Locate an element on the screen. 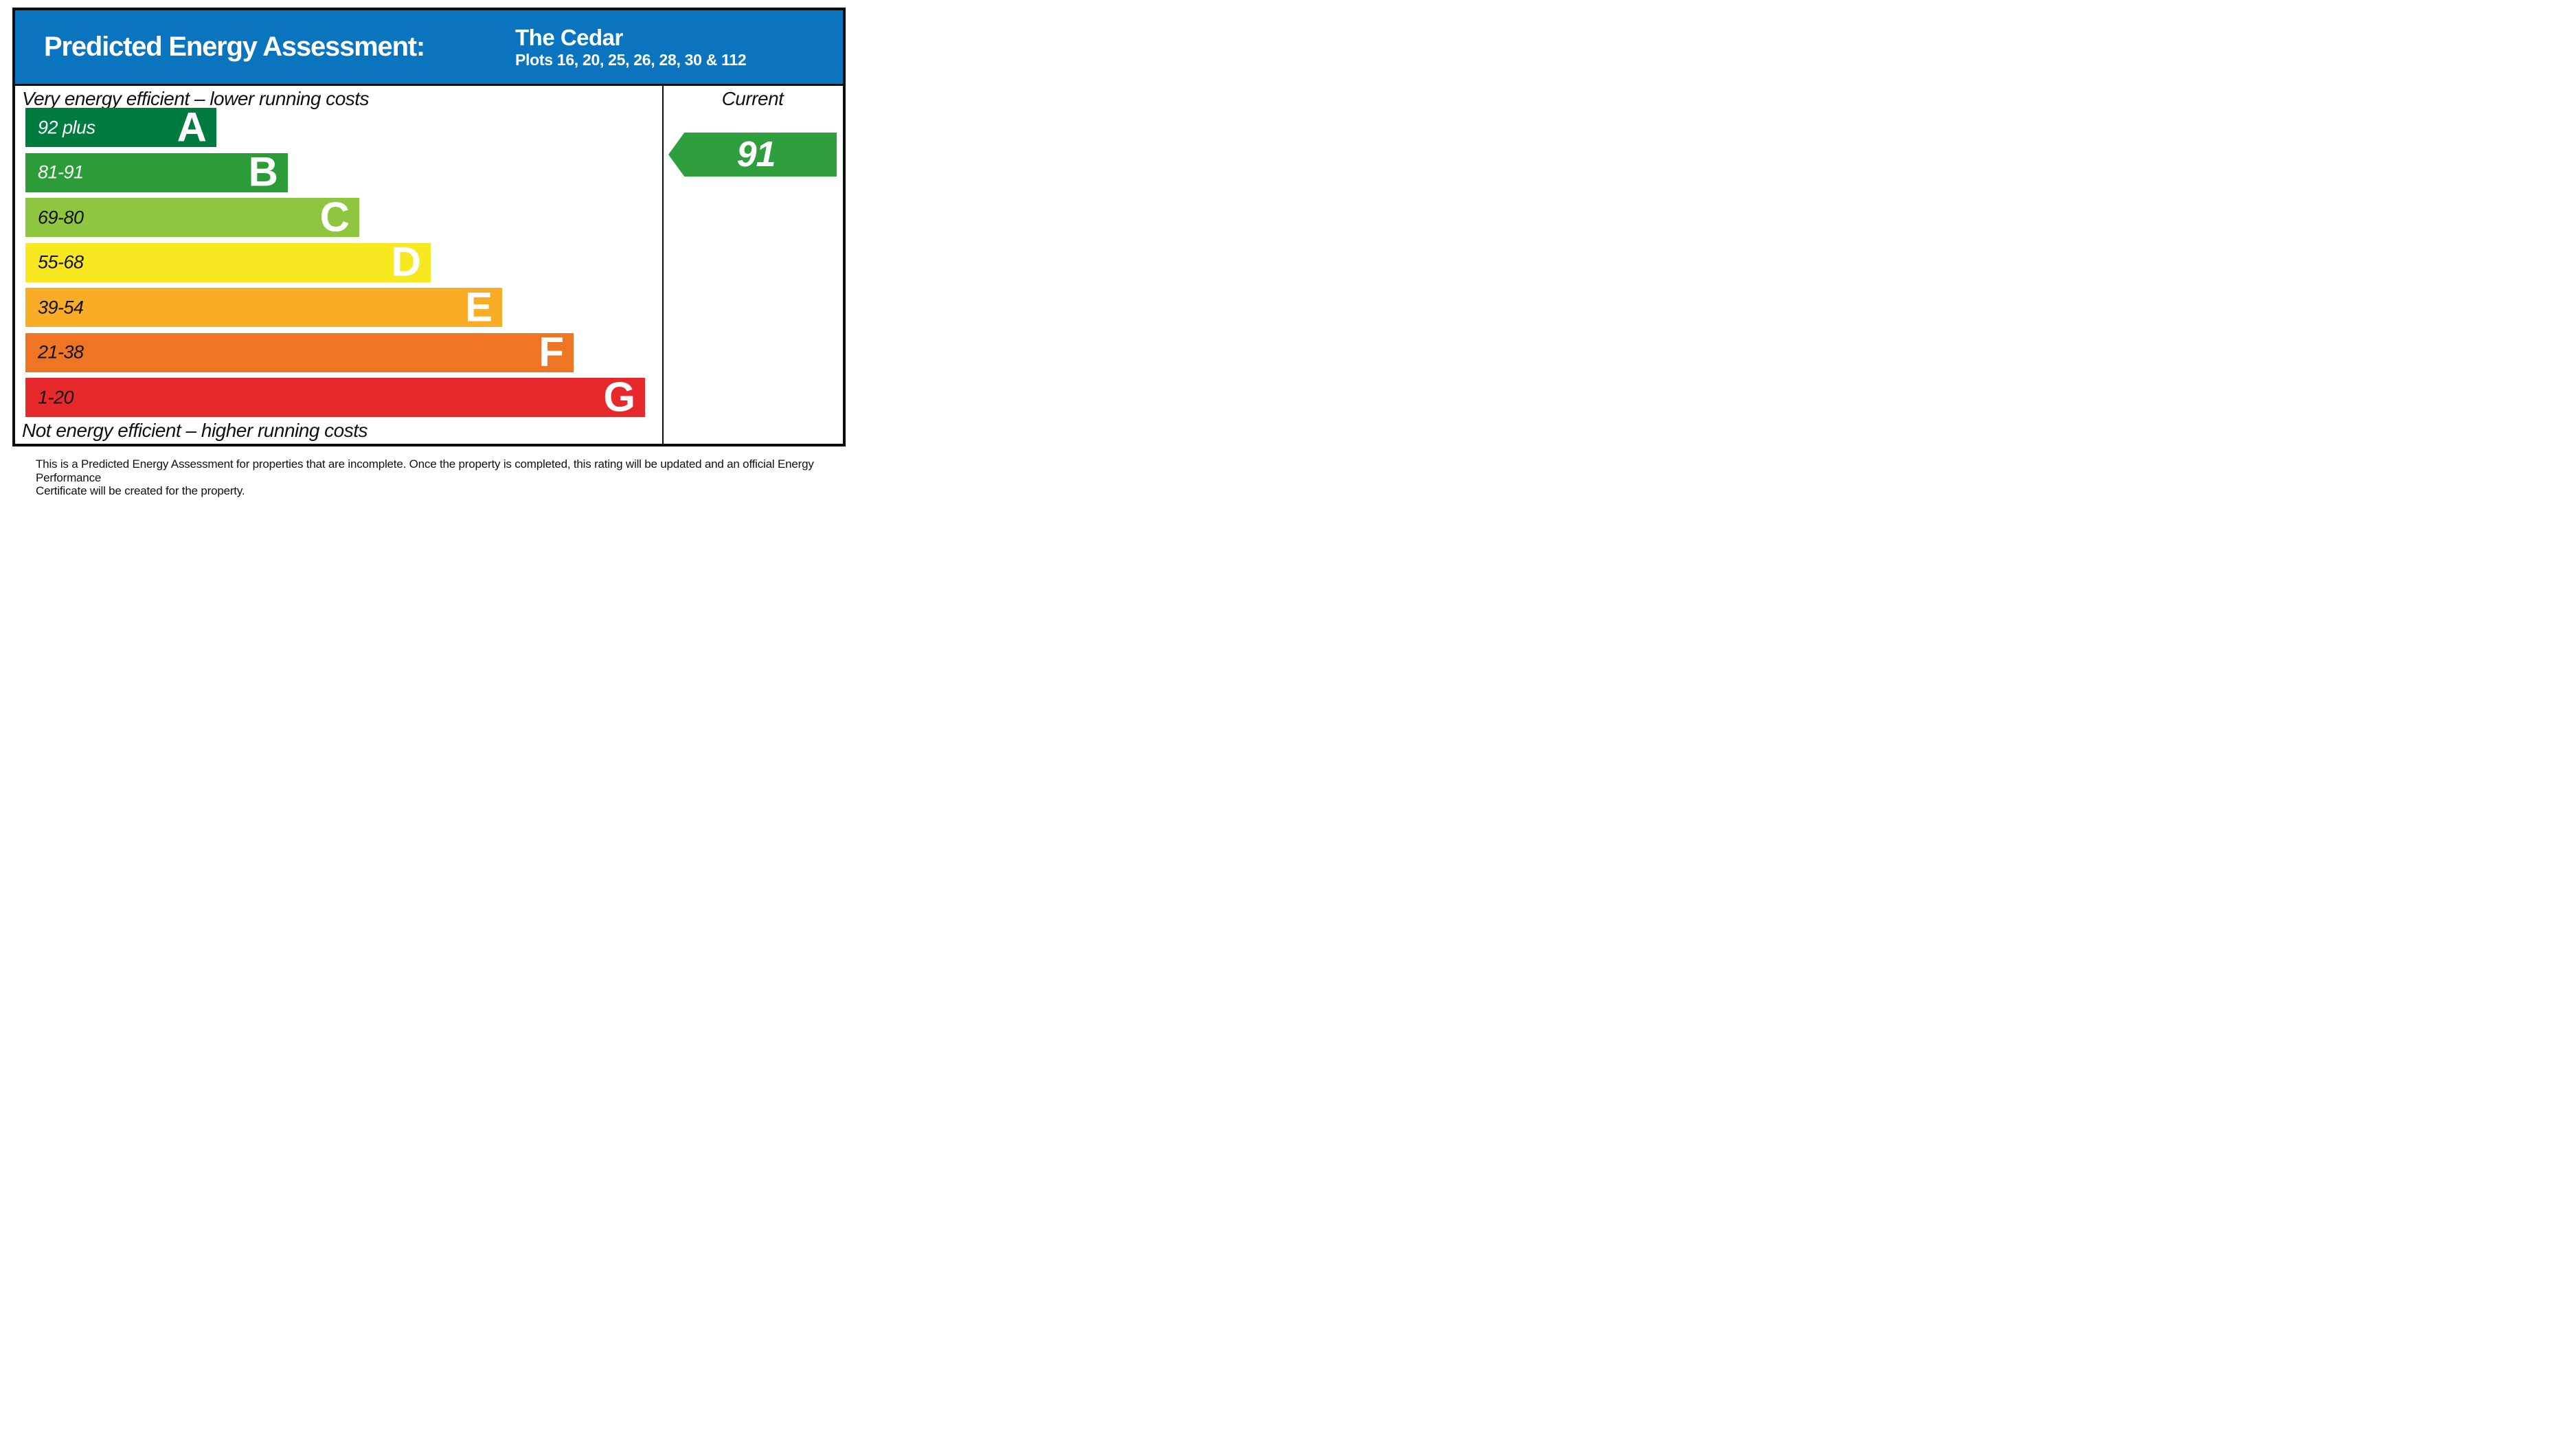  band-letter: F is located at coordinates (551, 351).